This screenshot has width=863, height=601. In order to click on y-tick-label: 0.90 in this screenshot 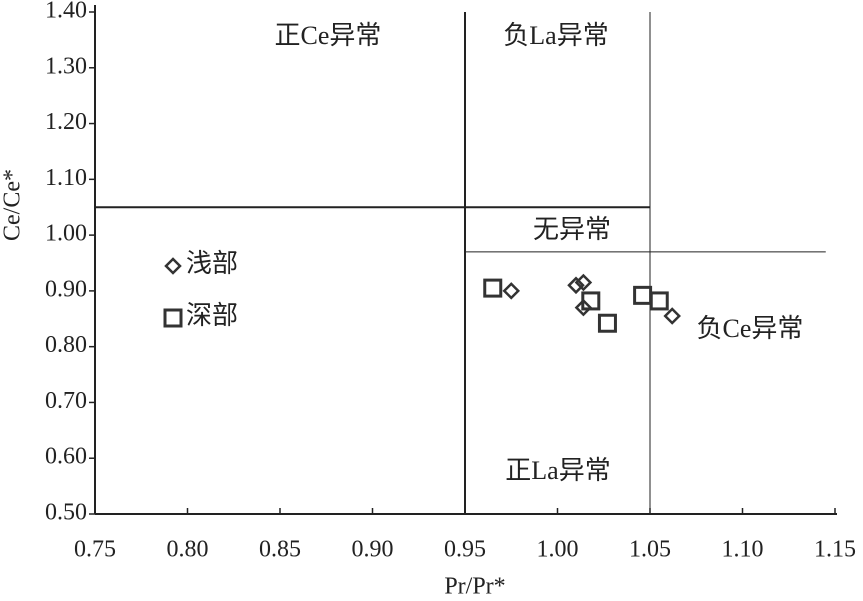, I will do `click(66, 289)`.